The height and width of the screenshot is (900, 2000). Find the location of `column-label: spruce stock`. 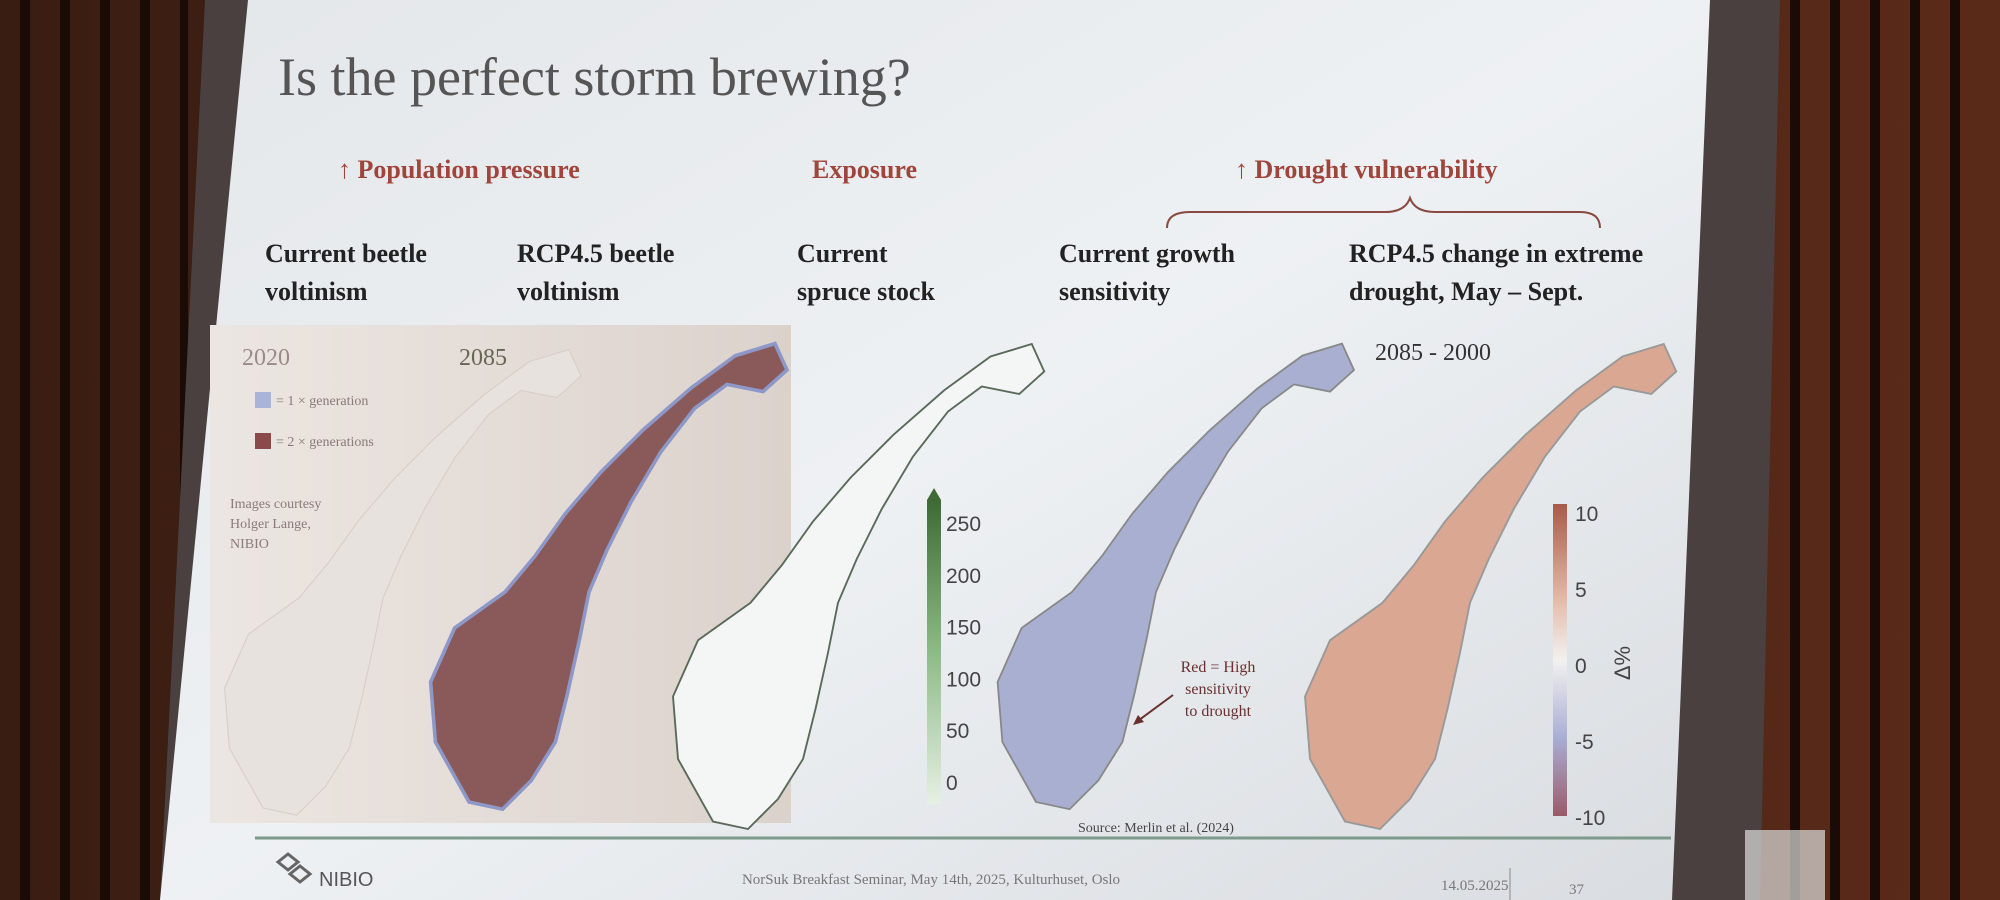

column-label: spruce stock is located at coordinates (866, 291).